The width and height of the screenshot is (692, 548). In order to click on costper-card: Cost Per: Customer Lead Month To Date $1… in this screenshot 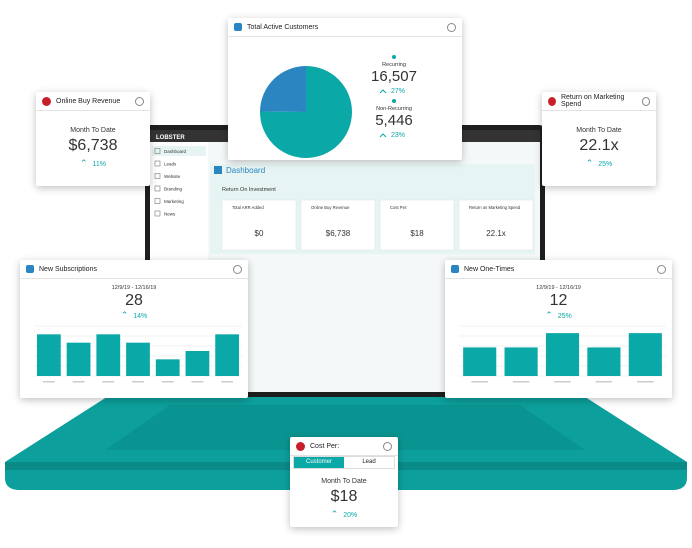, I will do `click(344, 482)`.